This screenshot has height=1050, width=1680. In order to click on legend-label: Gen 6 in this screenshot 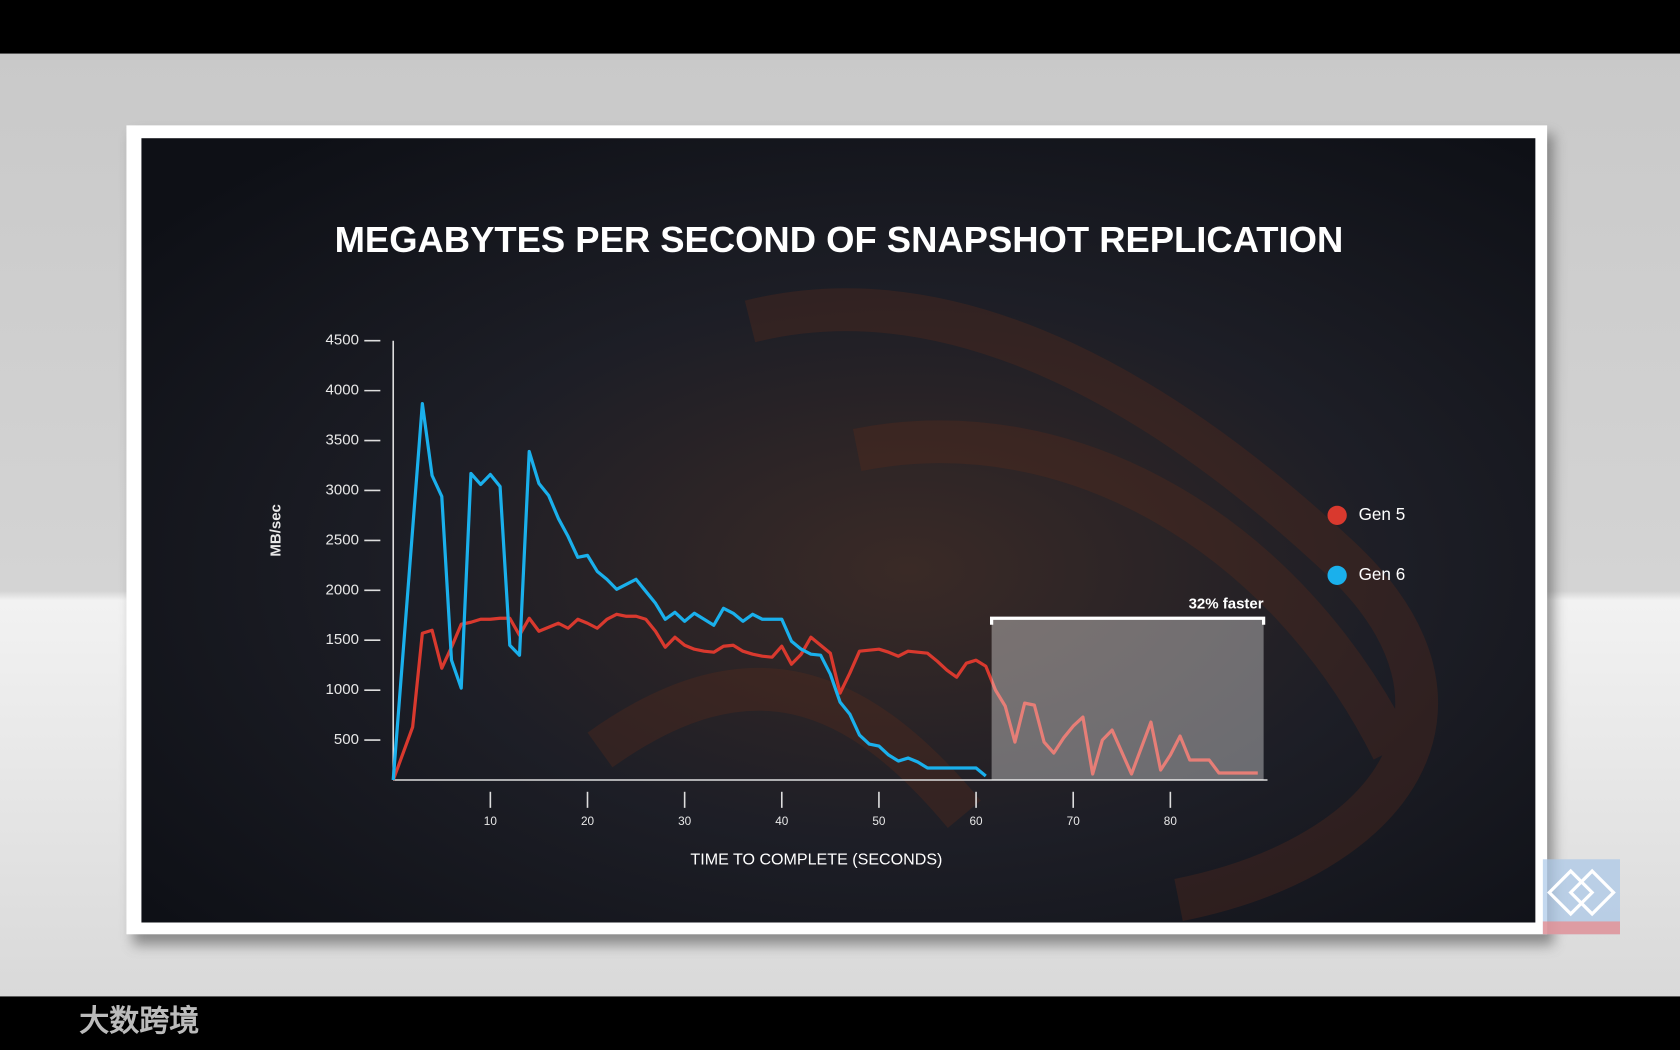, I will do `click(1382, 574)`.